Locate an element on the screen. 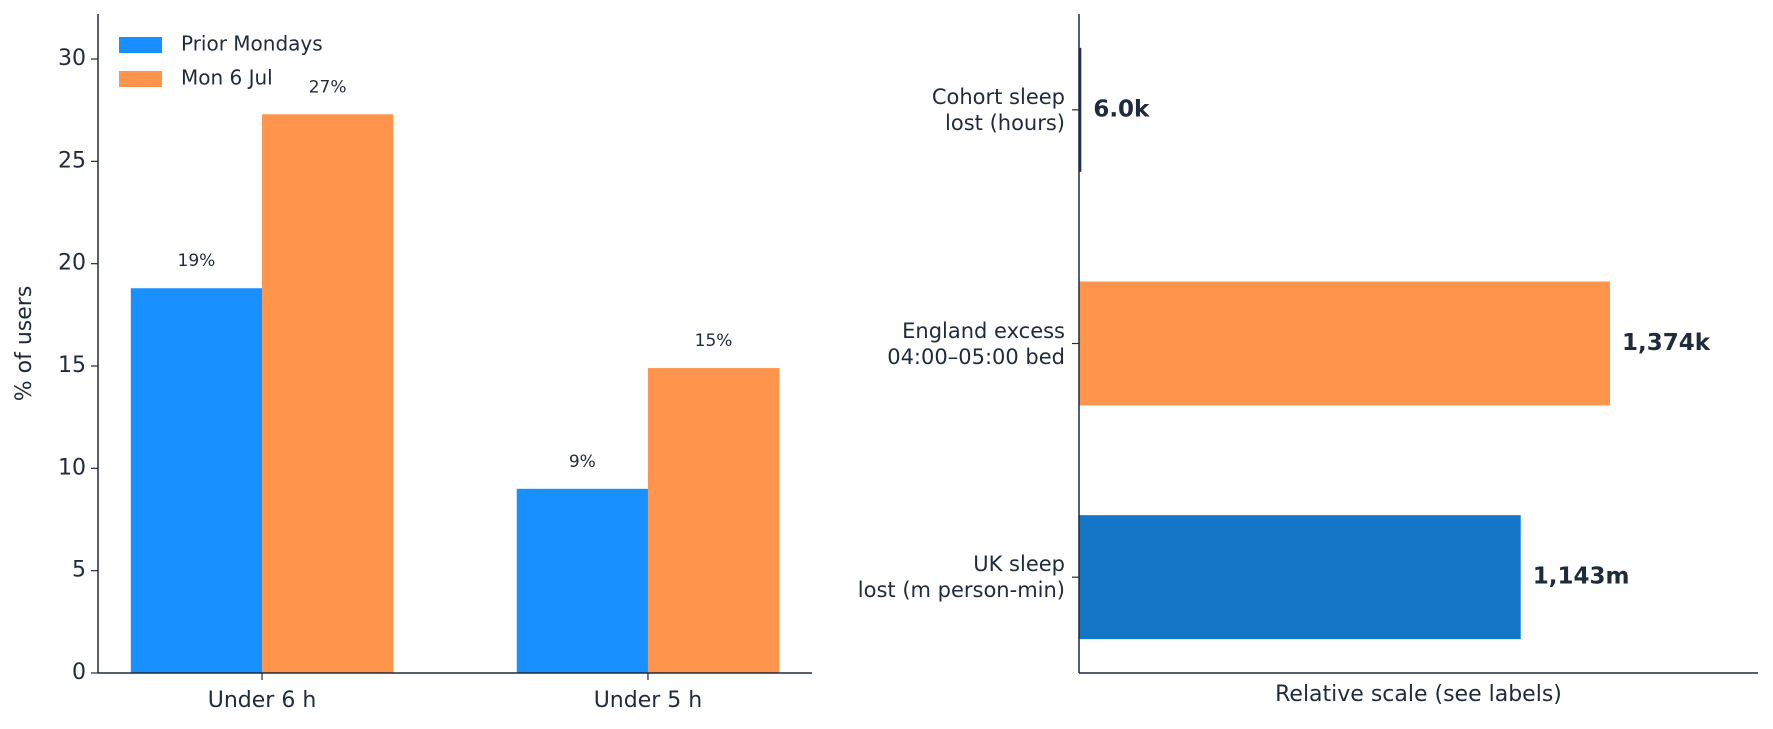  value-label: 15% is located at coordinates (714, 341).